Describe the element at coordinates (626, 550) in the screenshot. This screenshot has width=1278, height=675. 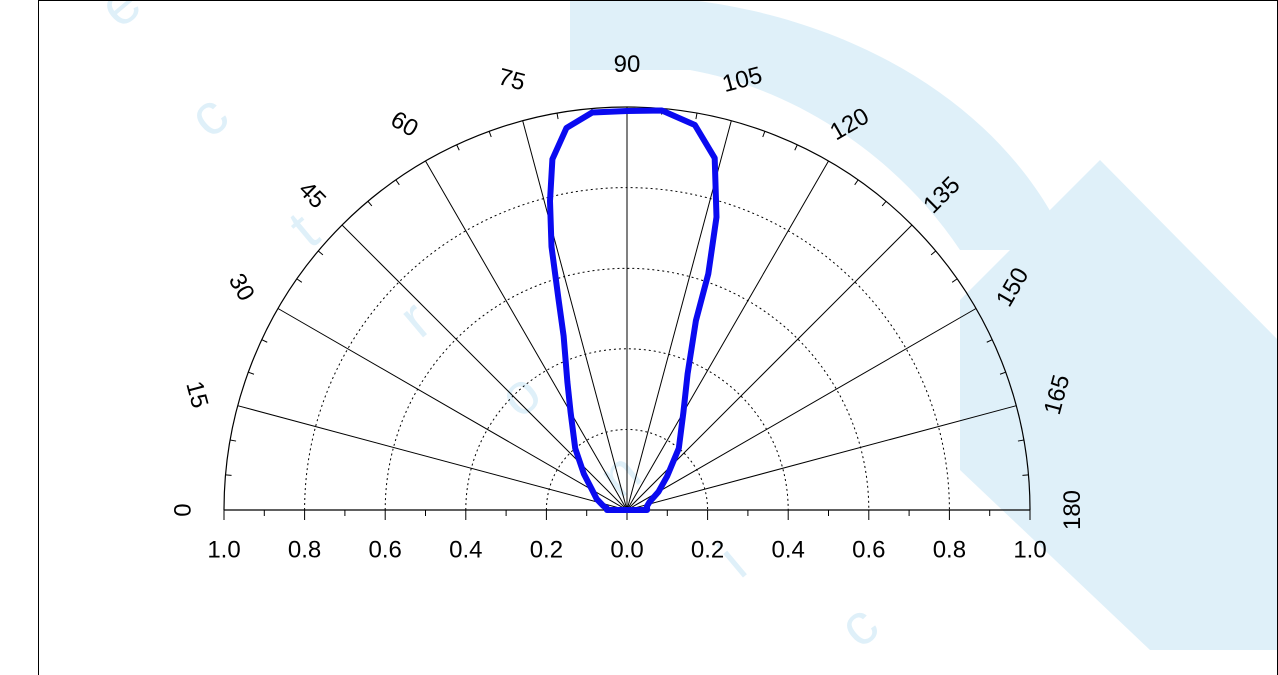
I see `x-tick-label: 0.0` at that location.